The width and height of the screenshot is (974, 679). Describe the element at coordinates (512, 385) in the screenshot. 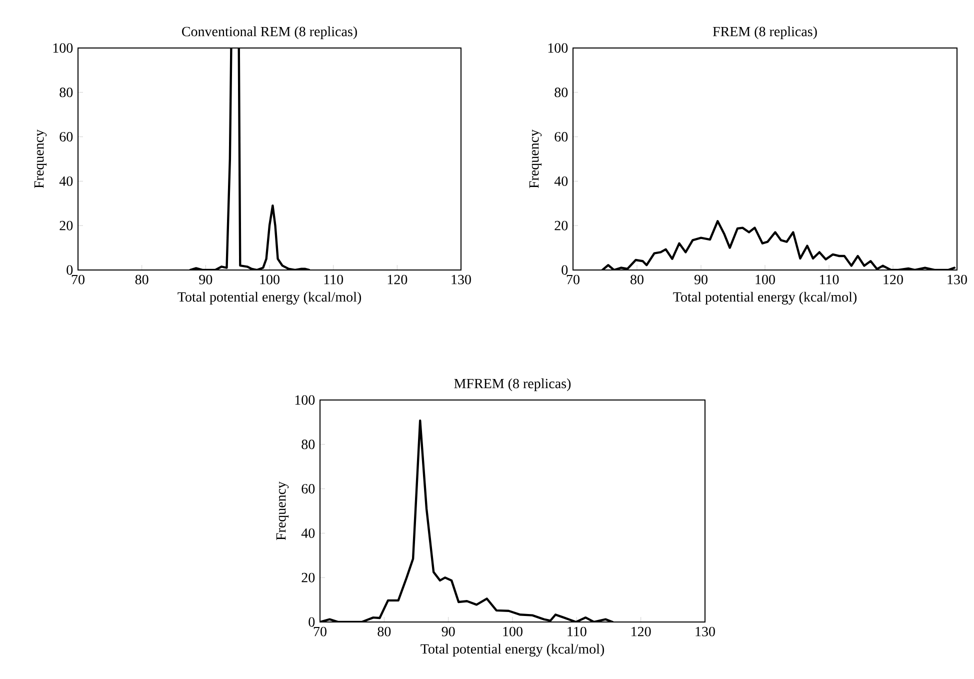

I see `chart-title: MFREM (8 replicas)` at that location.